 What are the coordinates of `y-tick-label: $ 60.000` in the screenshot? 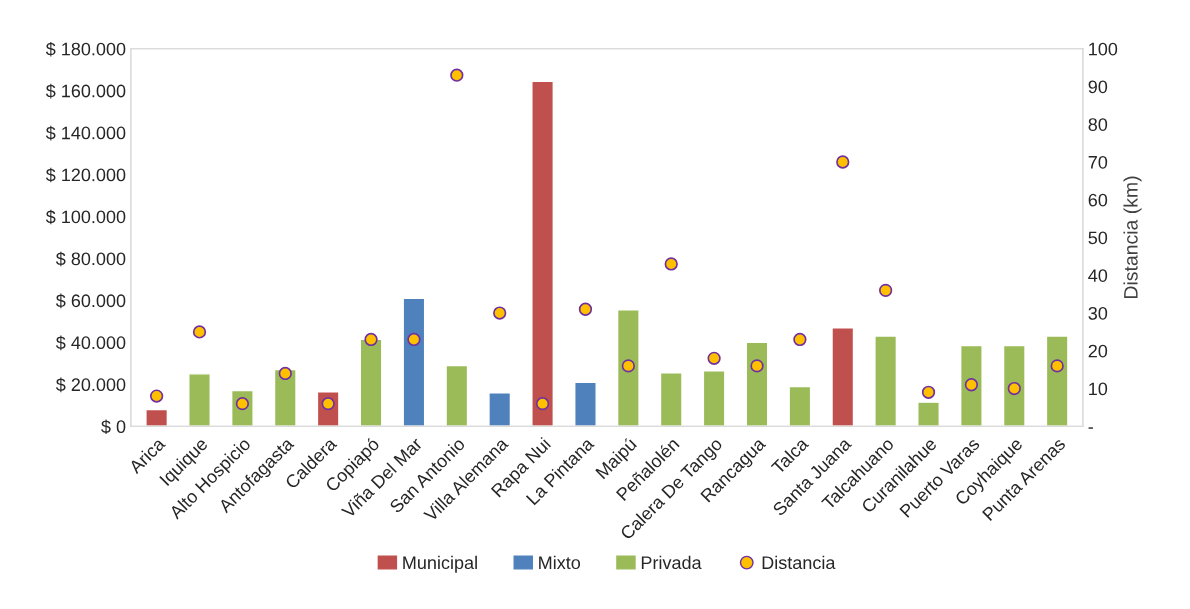 It's located at (90, 301).